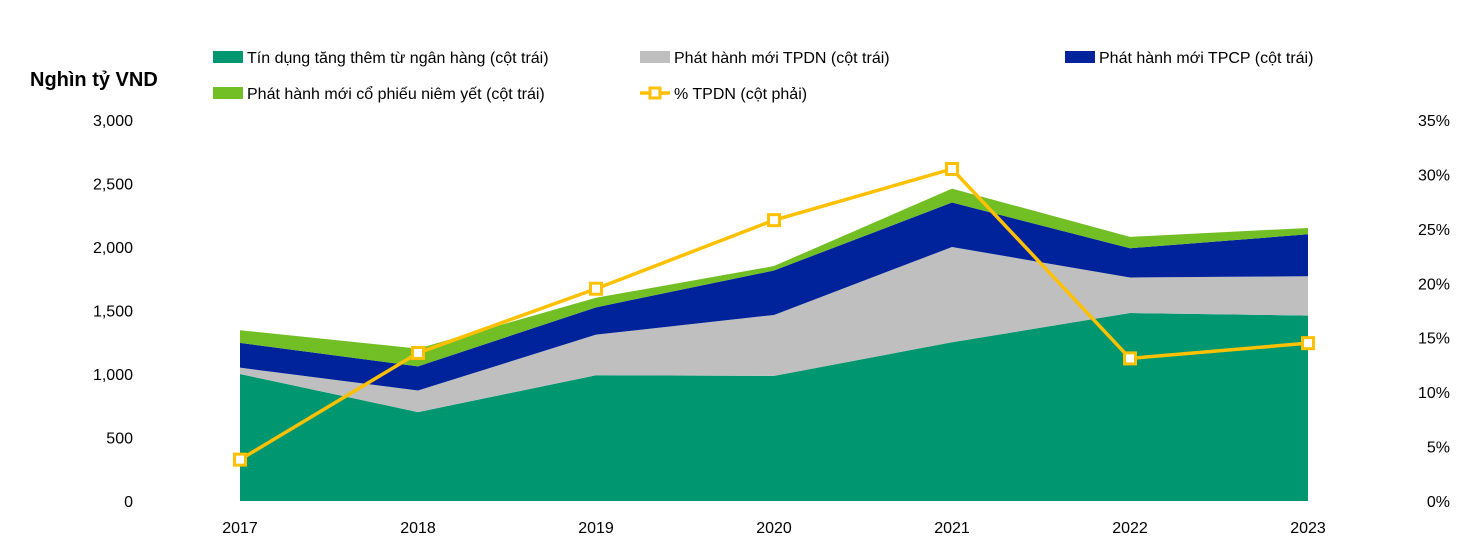 This screenshot has height=558, width=1480. Describe the element at coordinates (94, 80) in the screenshot. I see `left-axis-title: Nghìn tỷ VND` at that location.